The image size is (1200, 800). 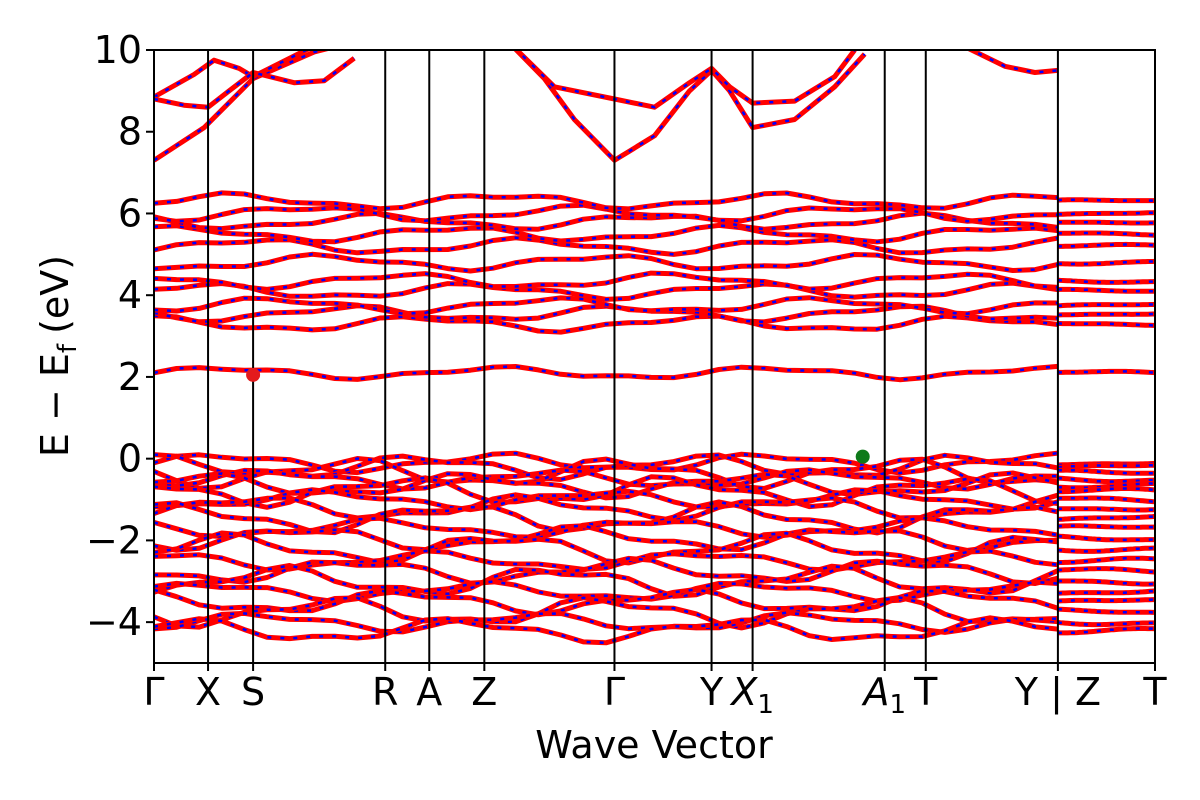 I want to click on valence-band-z-13-dash, so click(x=1106, y=570).